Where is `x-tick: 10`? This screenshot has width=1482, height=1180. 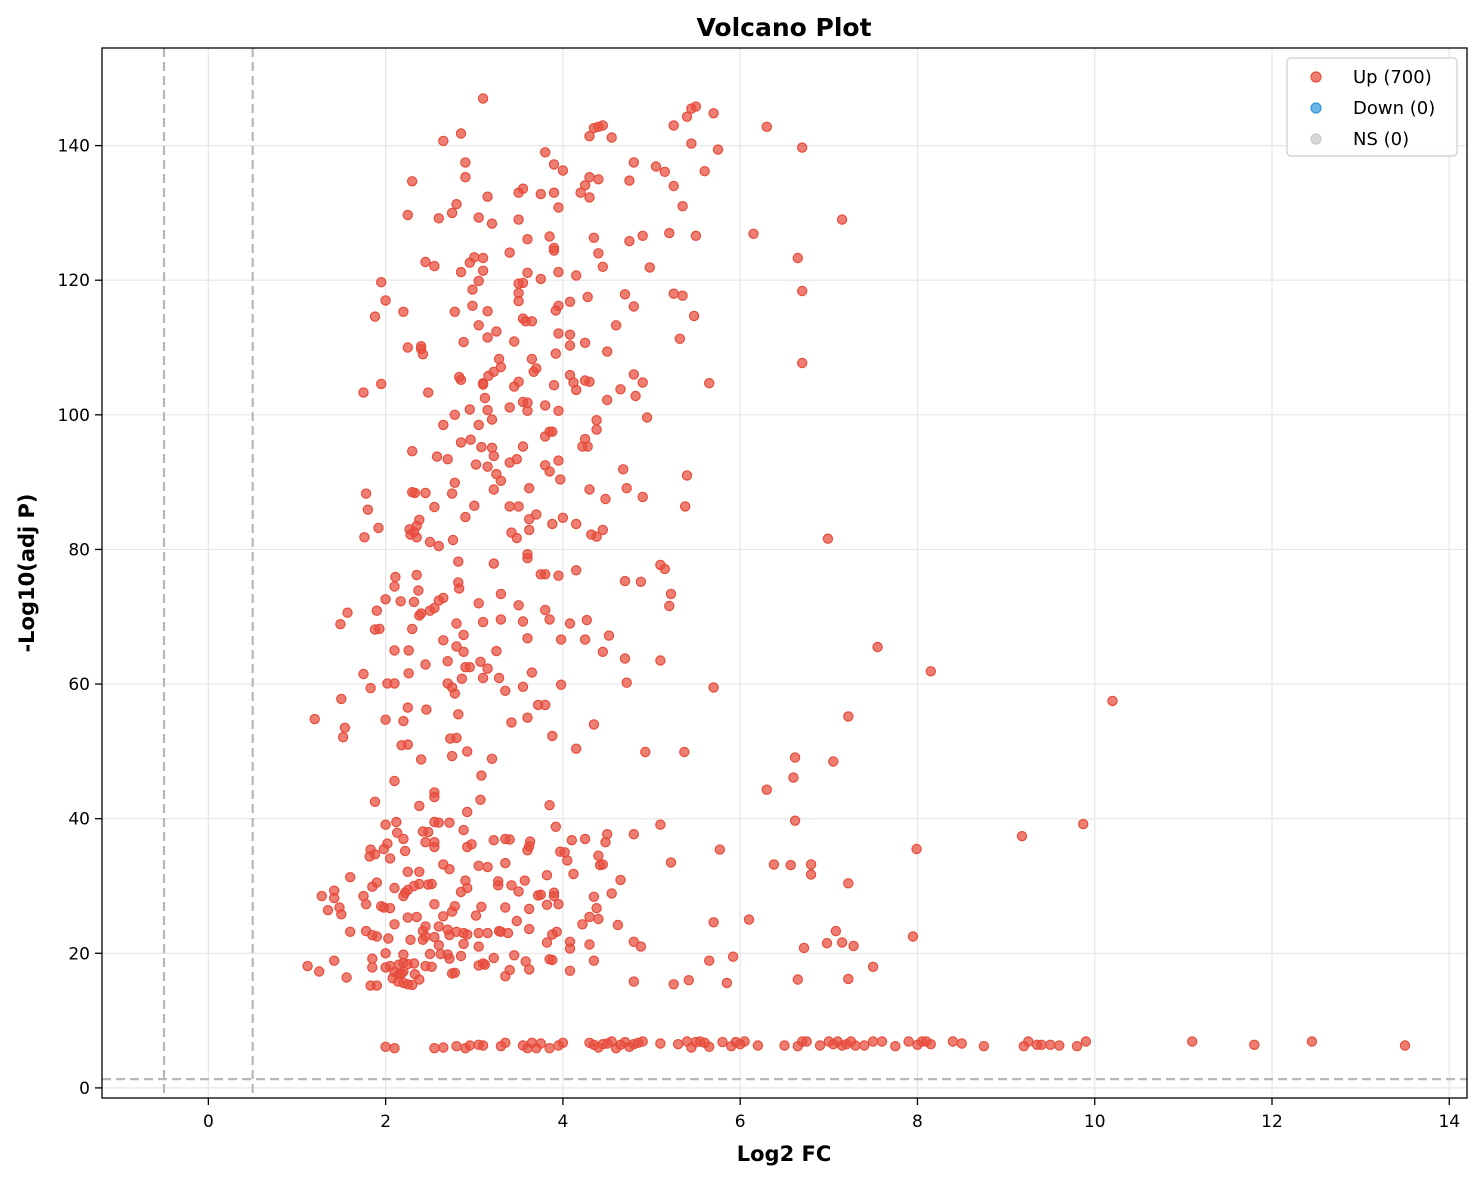
x-tick: 10 is located at coordinates (1095, 1115).